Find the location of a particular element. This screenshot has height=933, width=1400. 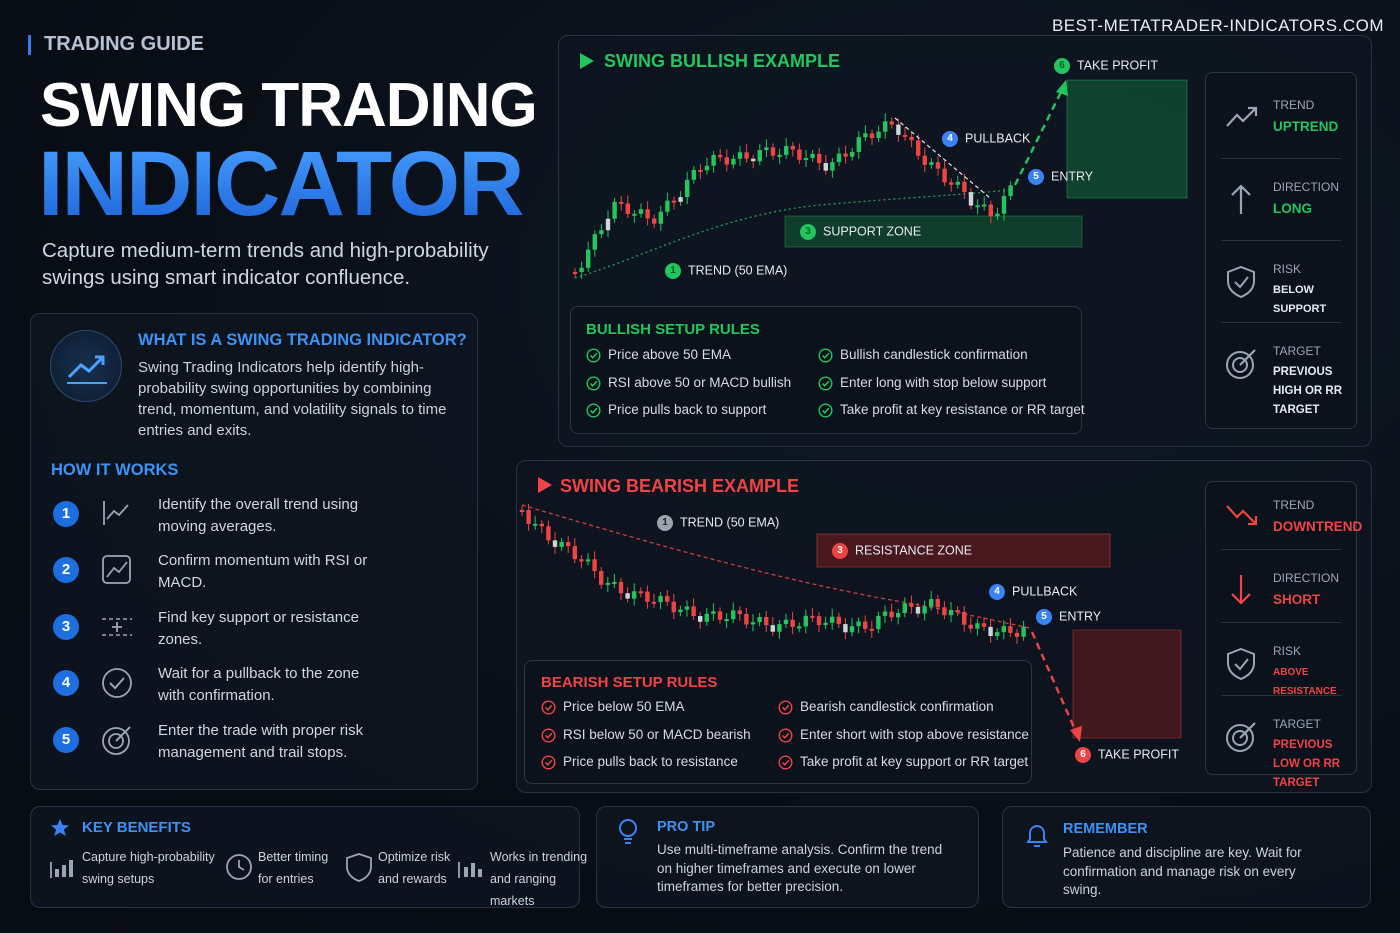

label-text: ENTRY is located at coordinates (1072, 176).